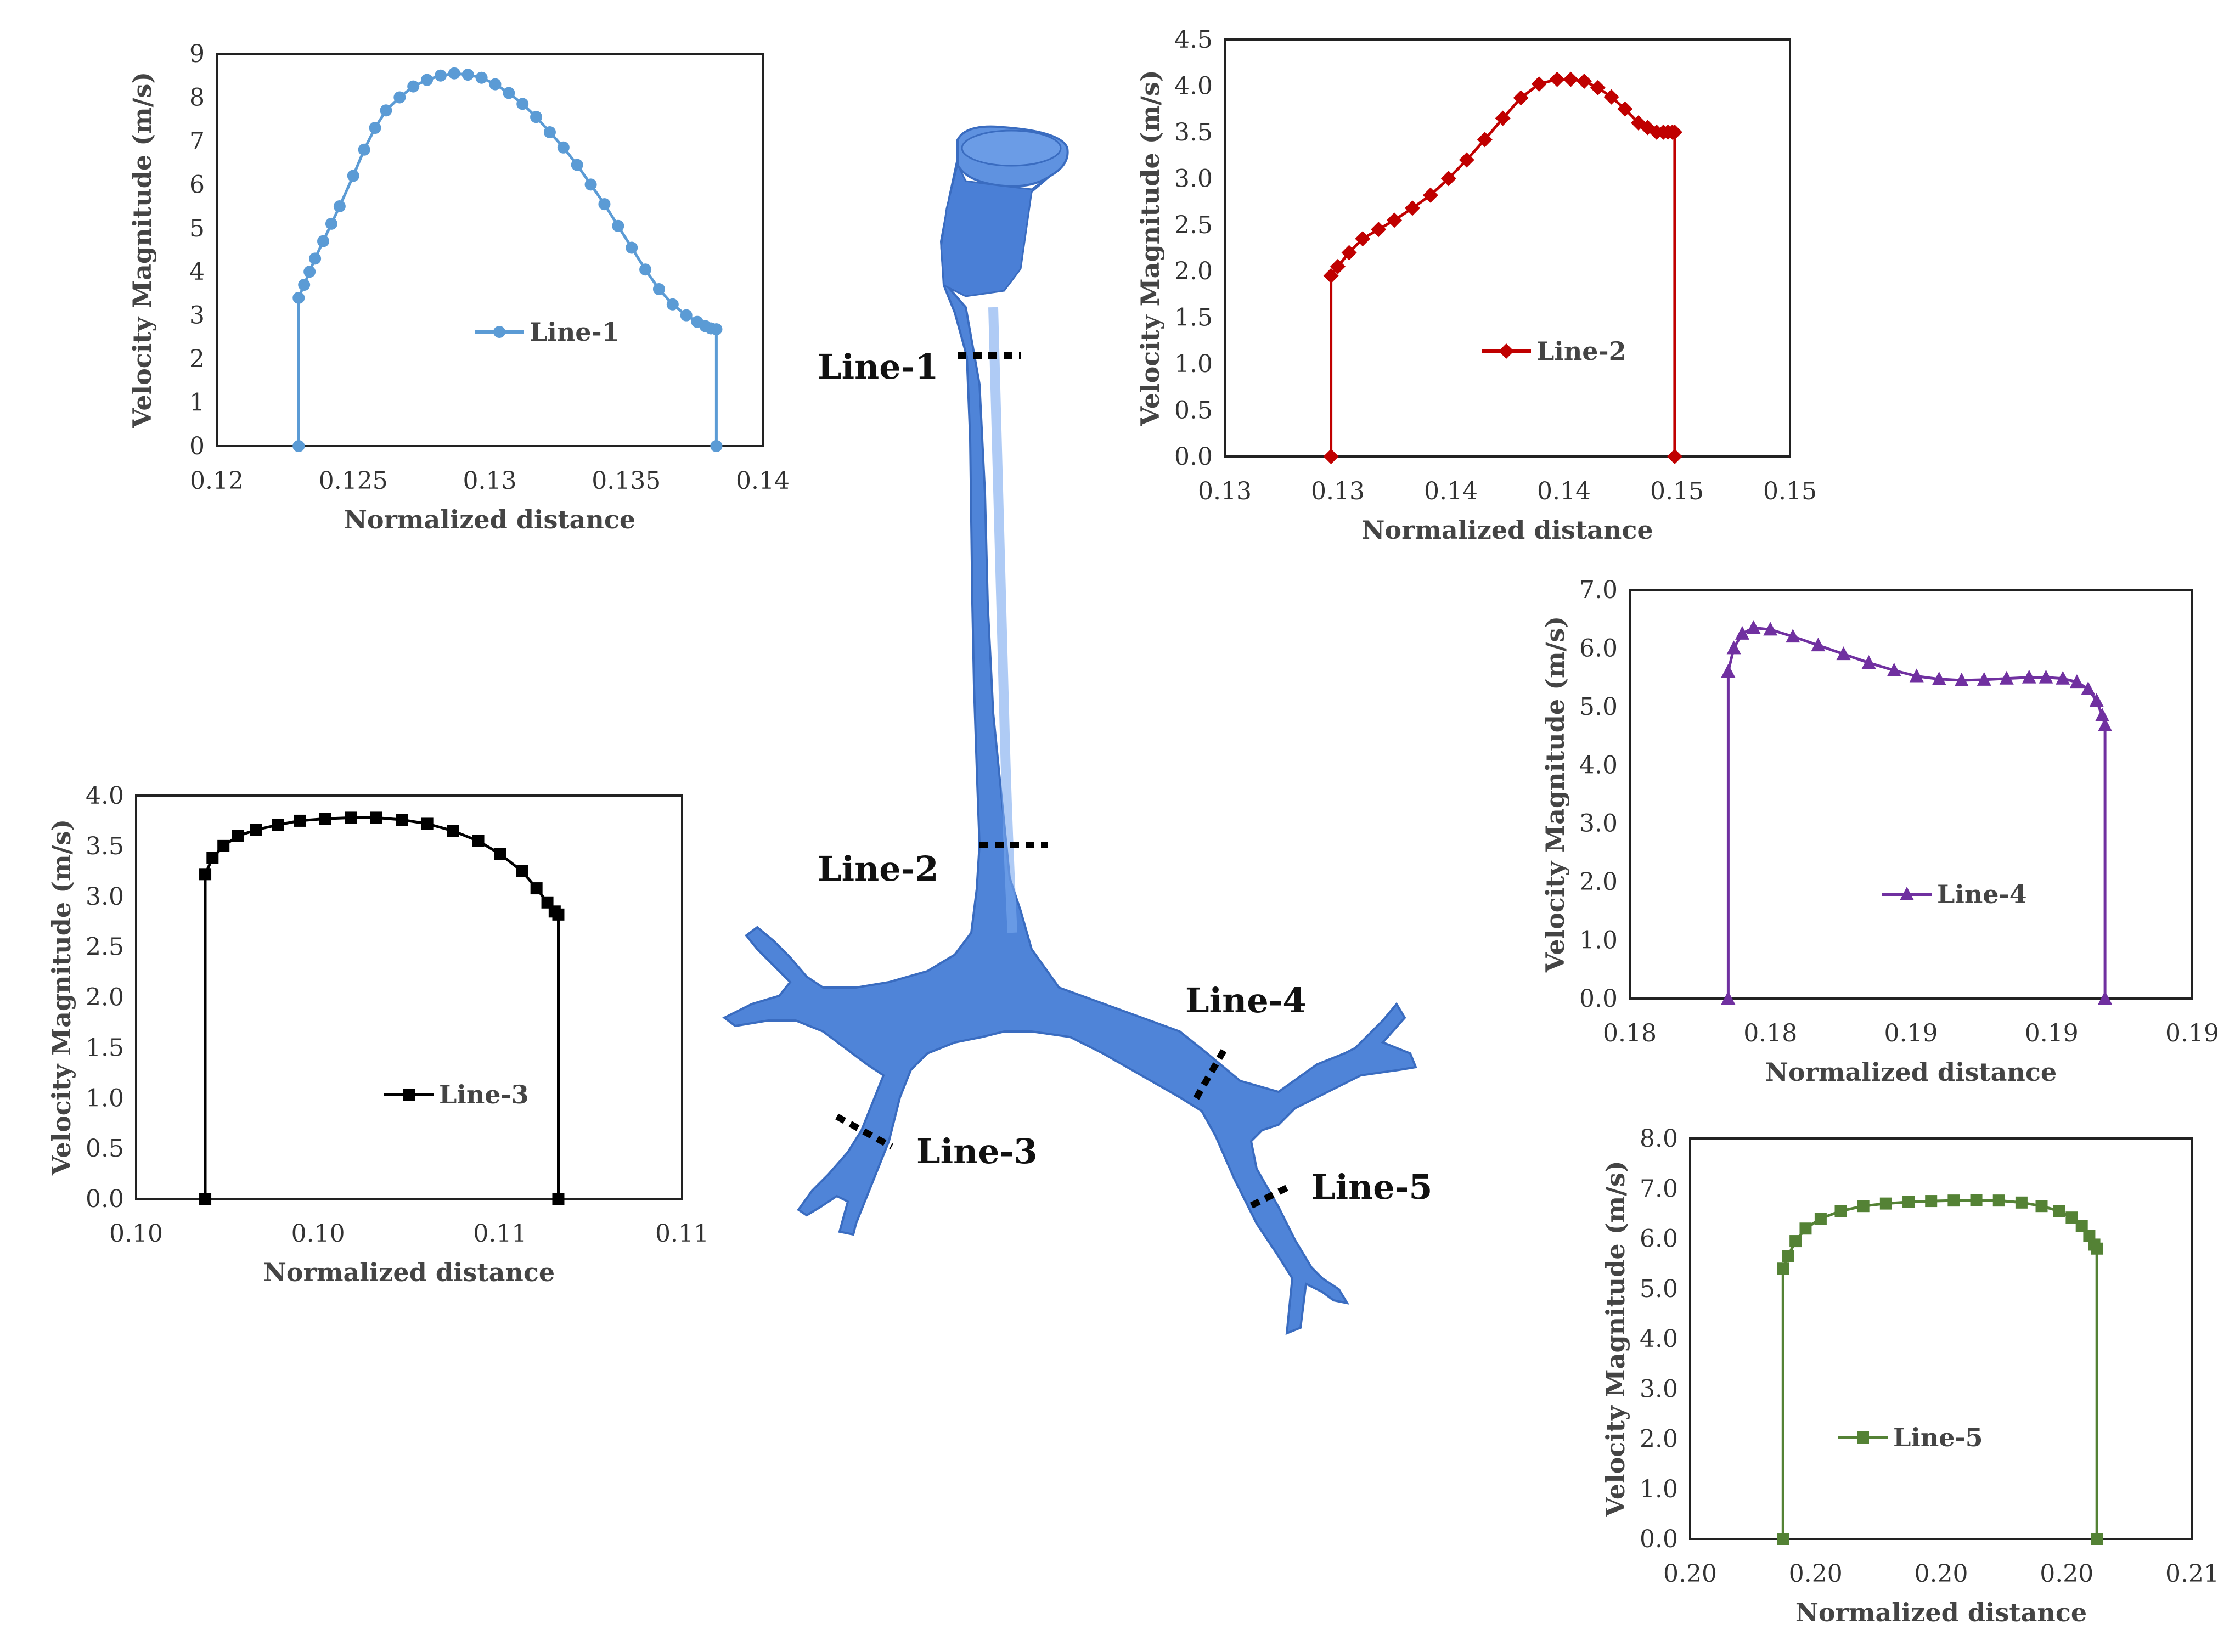  I want to click on chart-1-ylabel: Velocity Magnitude (m/s), so click(142, 250).